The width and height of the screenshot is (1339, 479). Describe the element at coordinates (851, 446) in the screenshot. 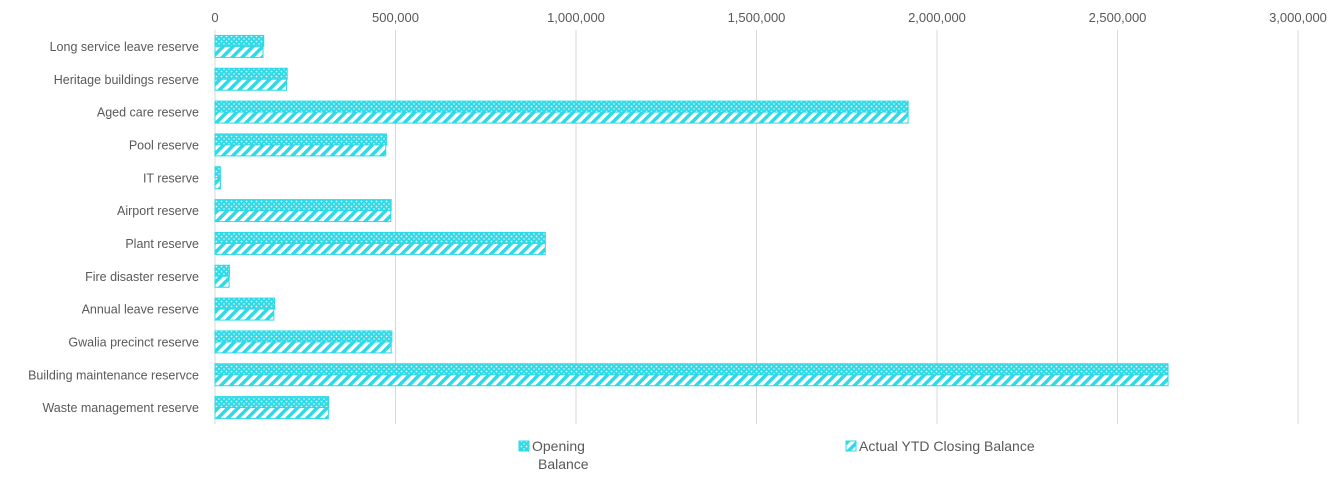

I see `striped-swatch-icon` at that location.